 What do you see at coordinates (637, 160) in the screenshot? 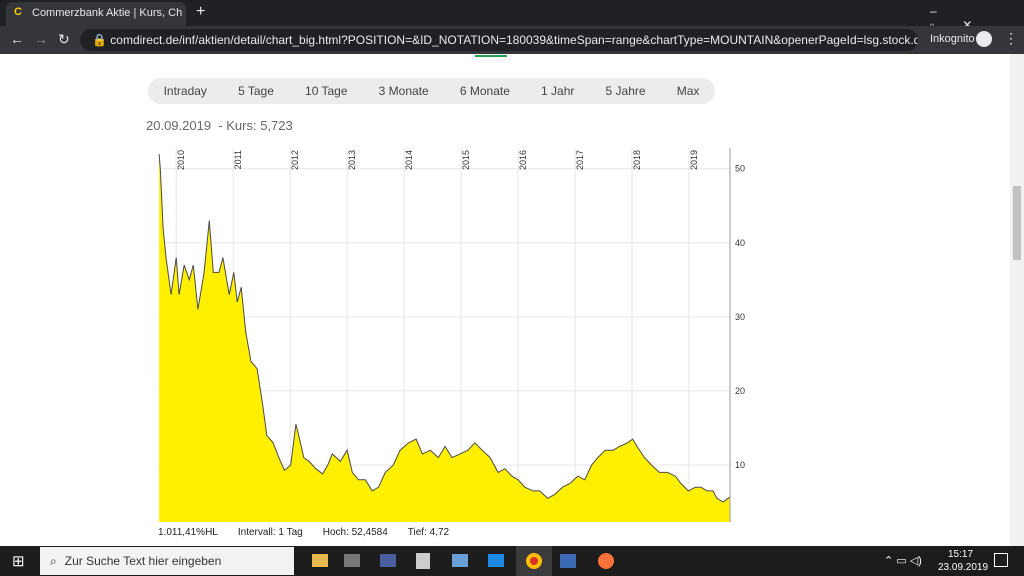
I see `x-tick-label: 2018` at bounding box center [637, 160].